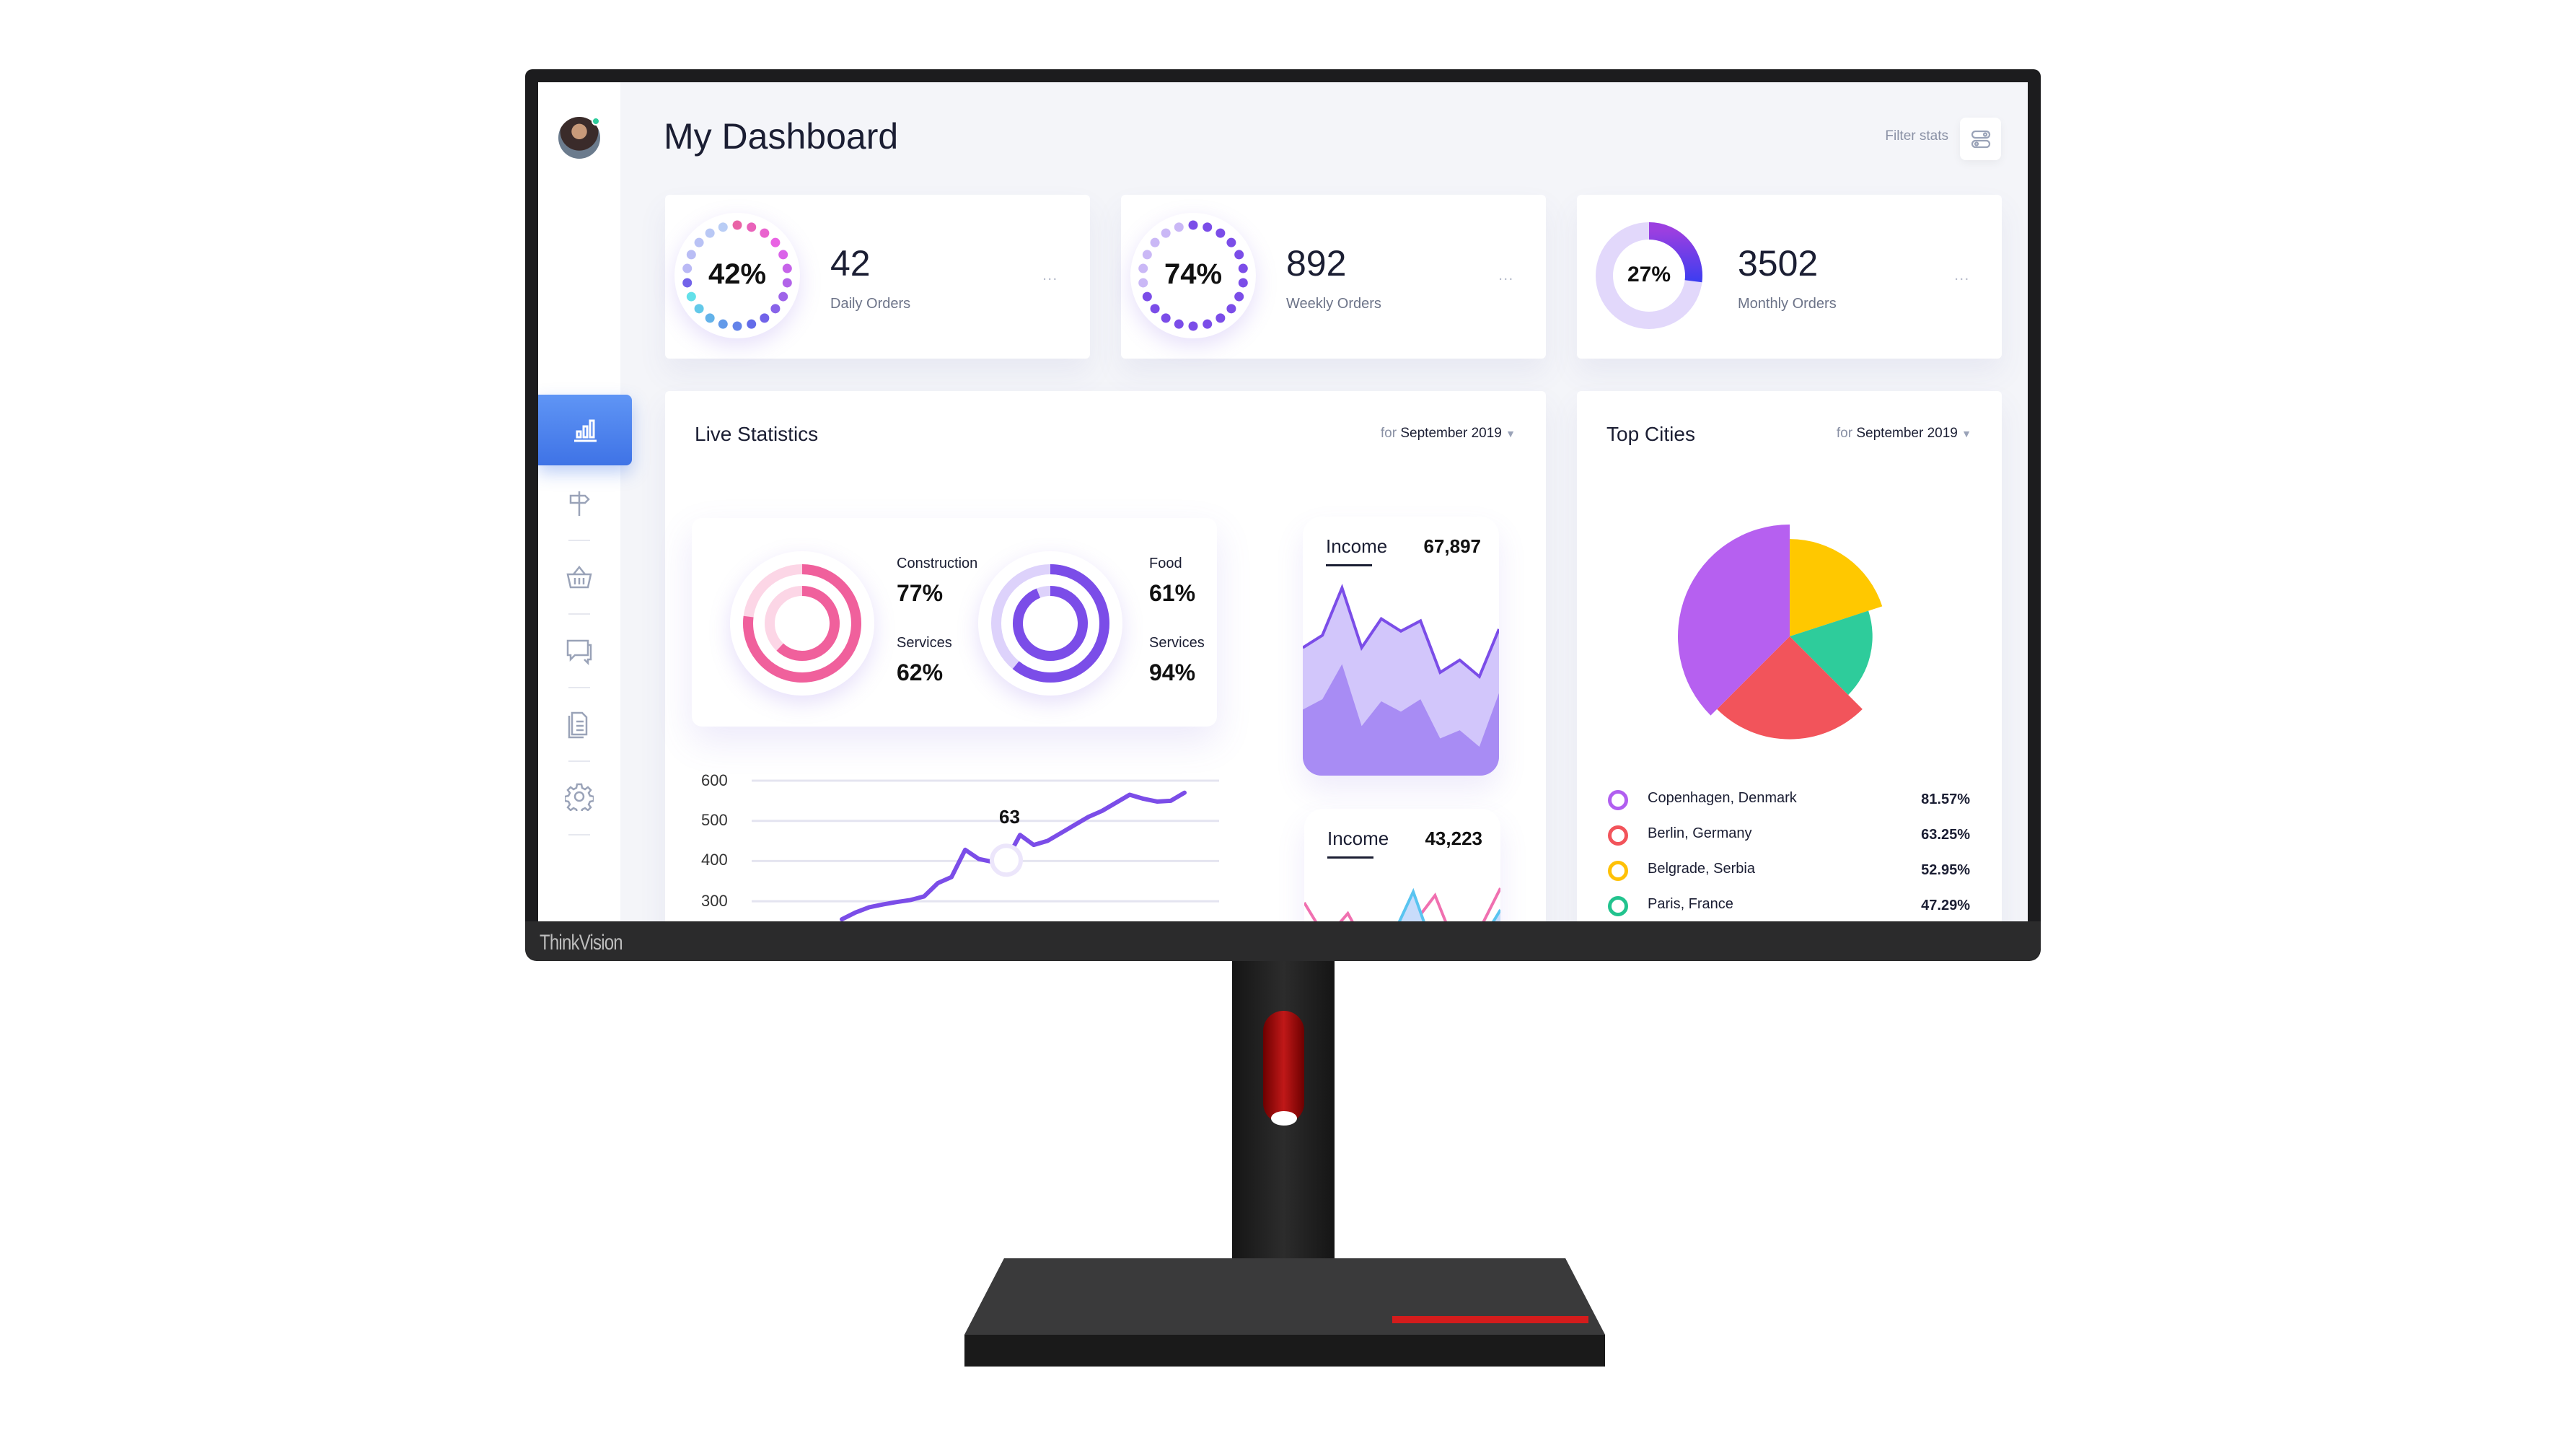 The width and height of the screenshot is (2576, 1443). What do you see at coordinates (1690, 904) in the screenshot?
I see `city-name: Paris, France` at bounding box center [1690, 904].